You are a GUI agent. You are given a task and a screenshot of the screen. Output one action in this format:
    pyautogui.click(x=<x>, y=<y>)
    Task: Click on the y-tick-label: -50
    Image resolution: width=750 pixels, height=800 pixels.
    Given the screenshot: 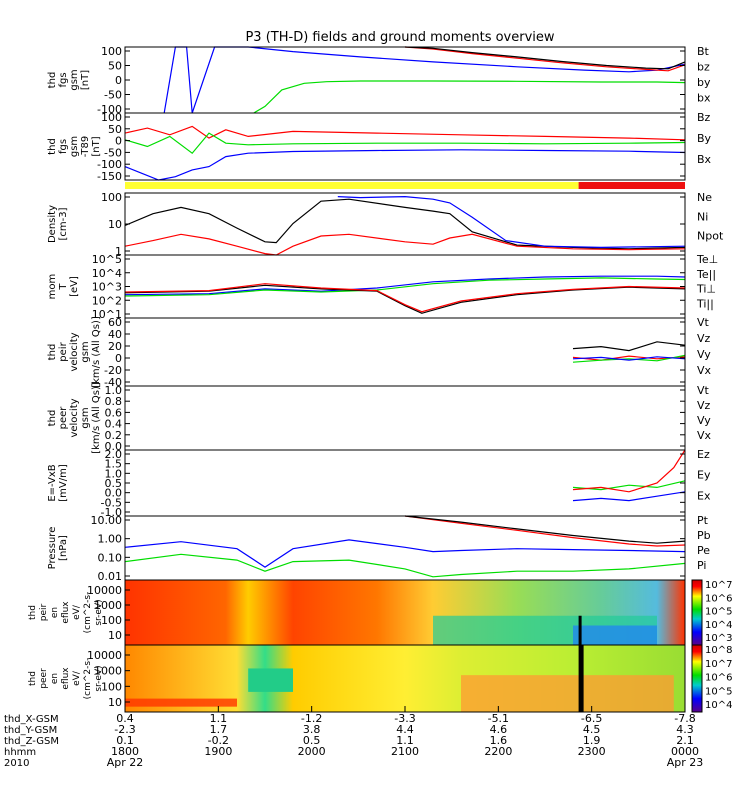 What is the action you would take?
    pyautogui.click(x=113, y=95)
    